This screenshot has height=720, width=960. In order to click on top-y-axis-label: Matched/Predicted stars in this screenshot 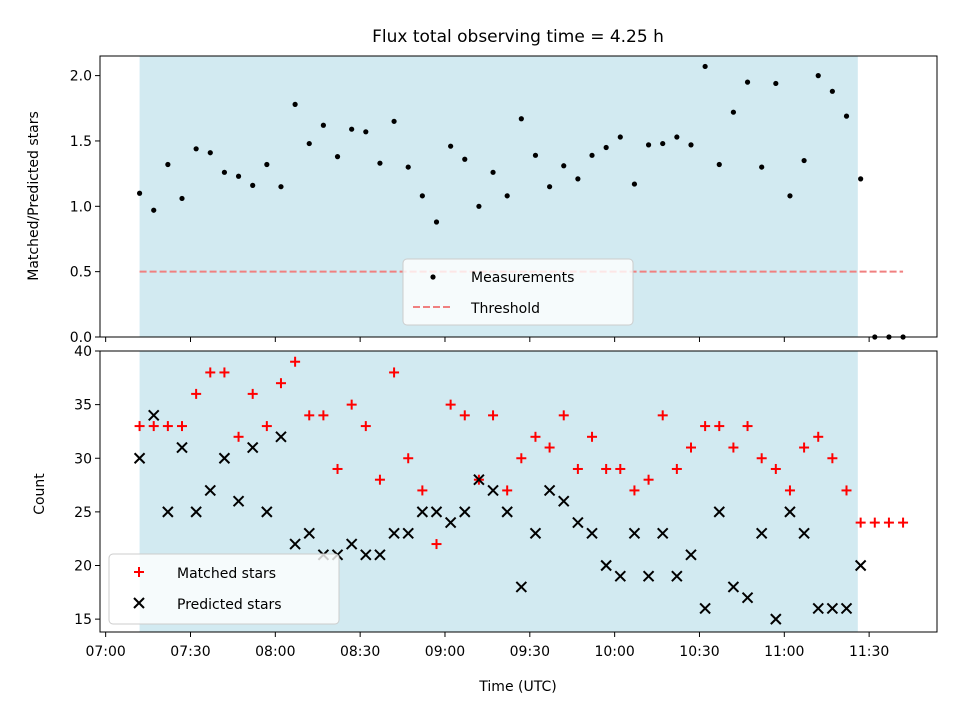, I will do `click(34, 196)`.